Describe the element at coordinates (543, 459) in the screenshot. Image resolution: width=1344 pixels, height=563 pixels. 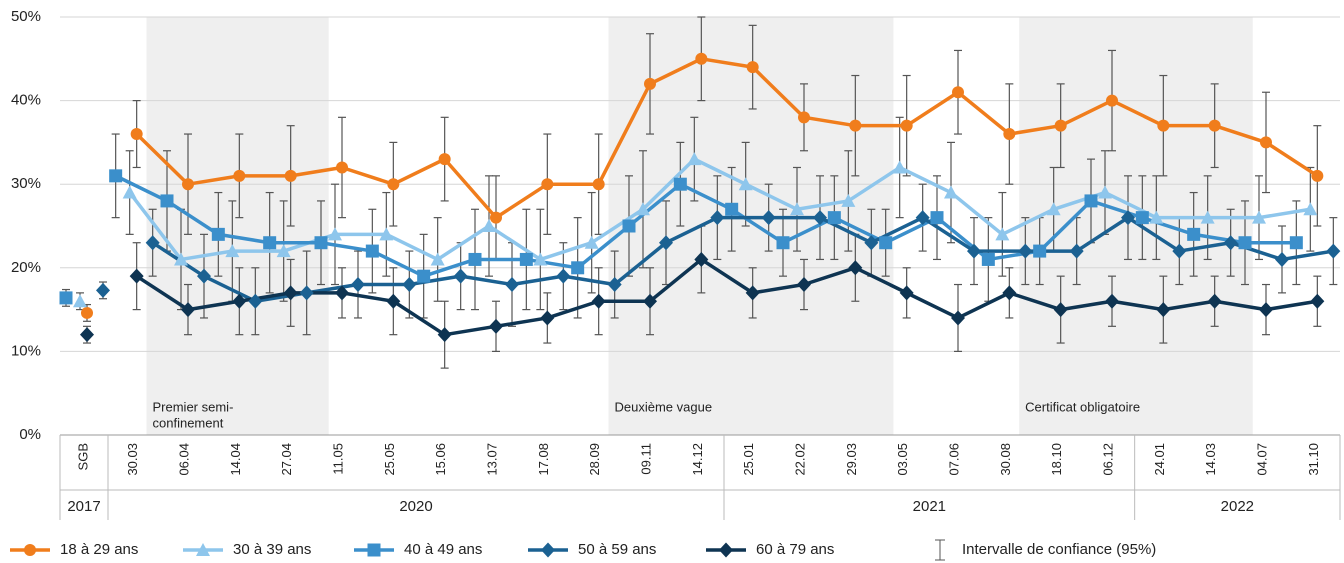
I see `x-tick-label: 17.08` at that location.